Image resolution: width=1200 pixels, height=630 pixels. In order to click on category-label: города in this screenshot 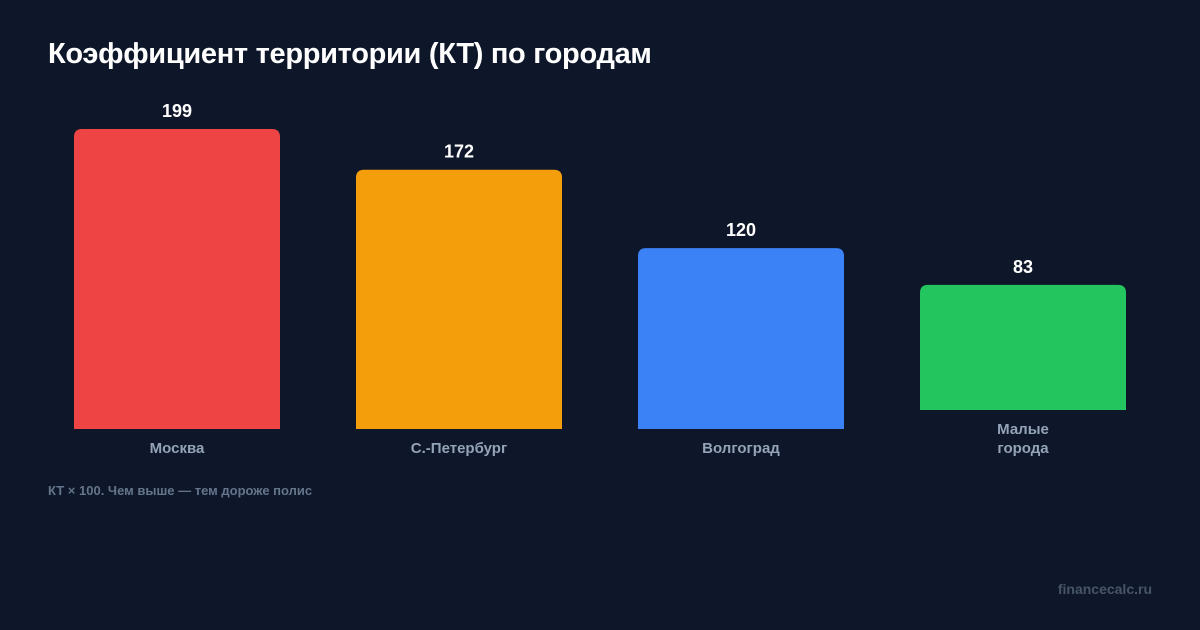, I will do `click(1023, 448)`.